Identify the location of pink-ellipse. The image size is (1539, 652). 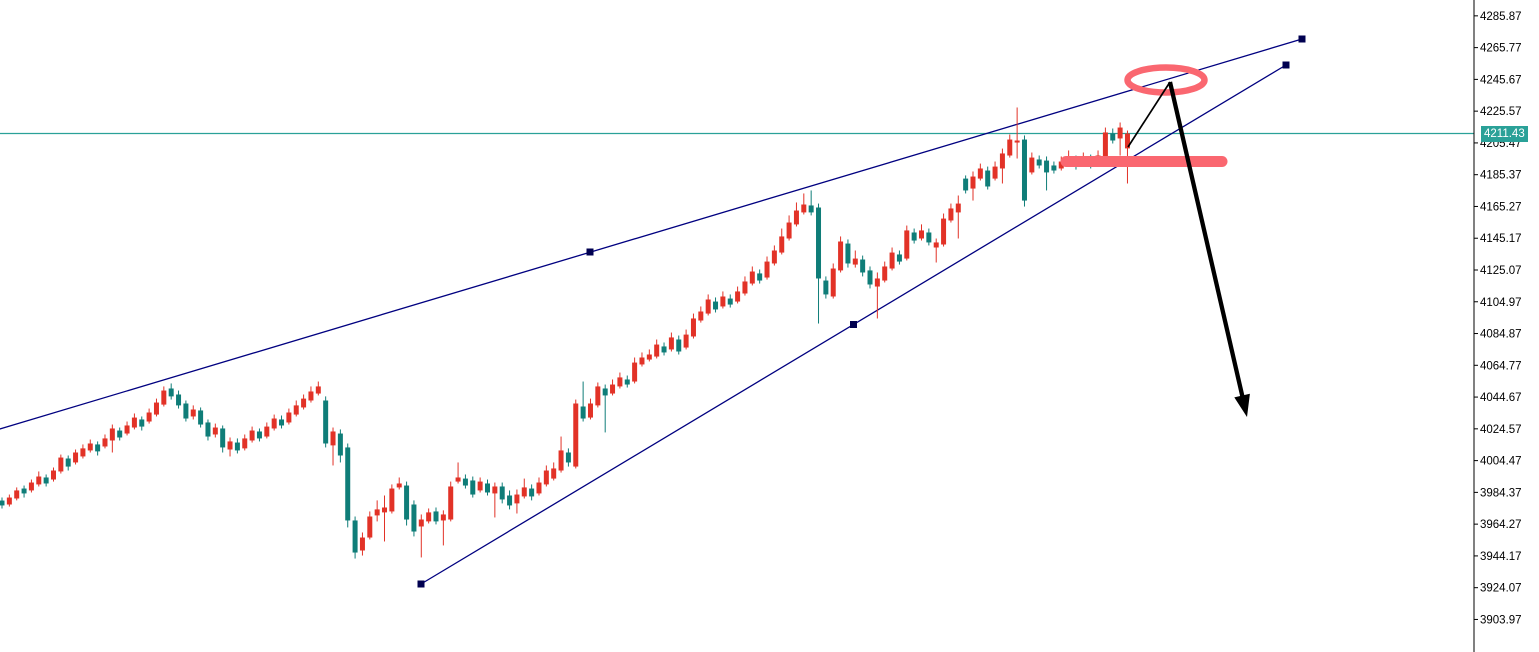
(1166, 80).